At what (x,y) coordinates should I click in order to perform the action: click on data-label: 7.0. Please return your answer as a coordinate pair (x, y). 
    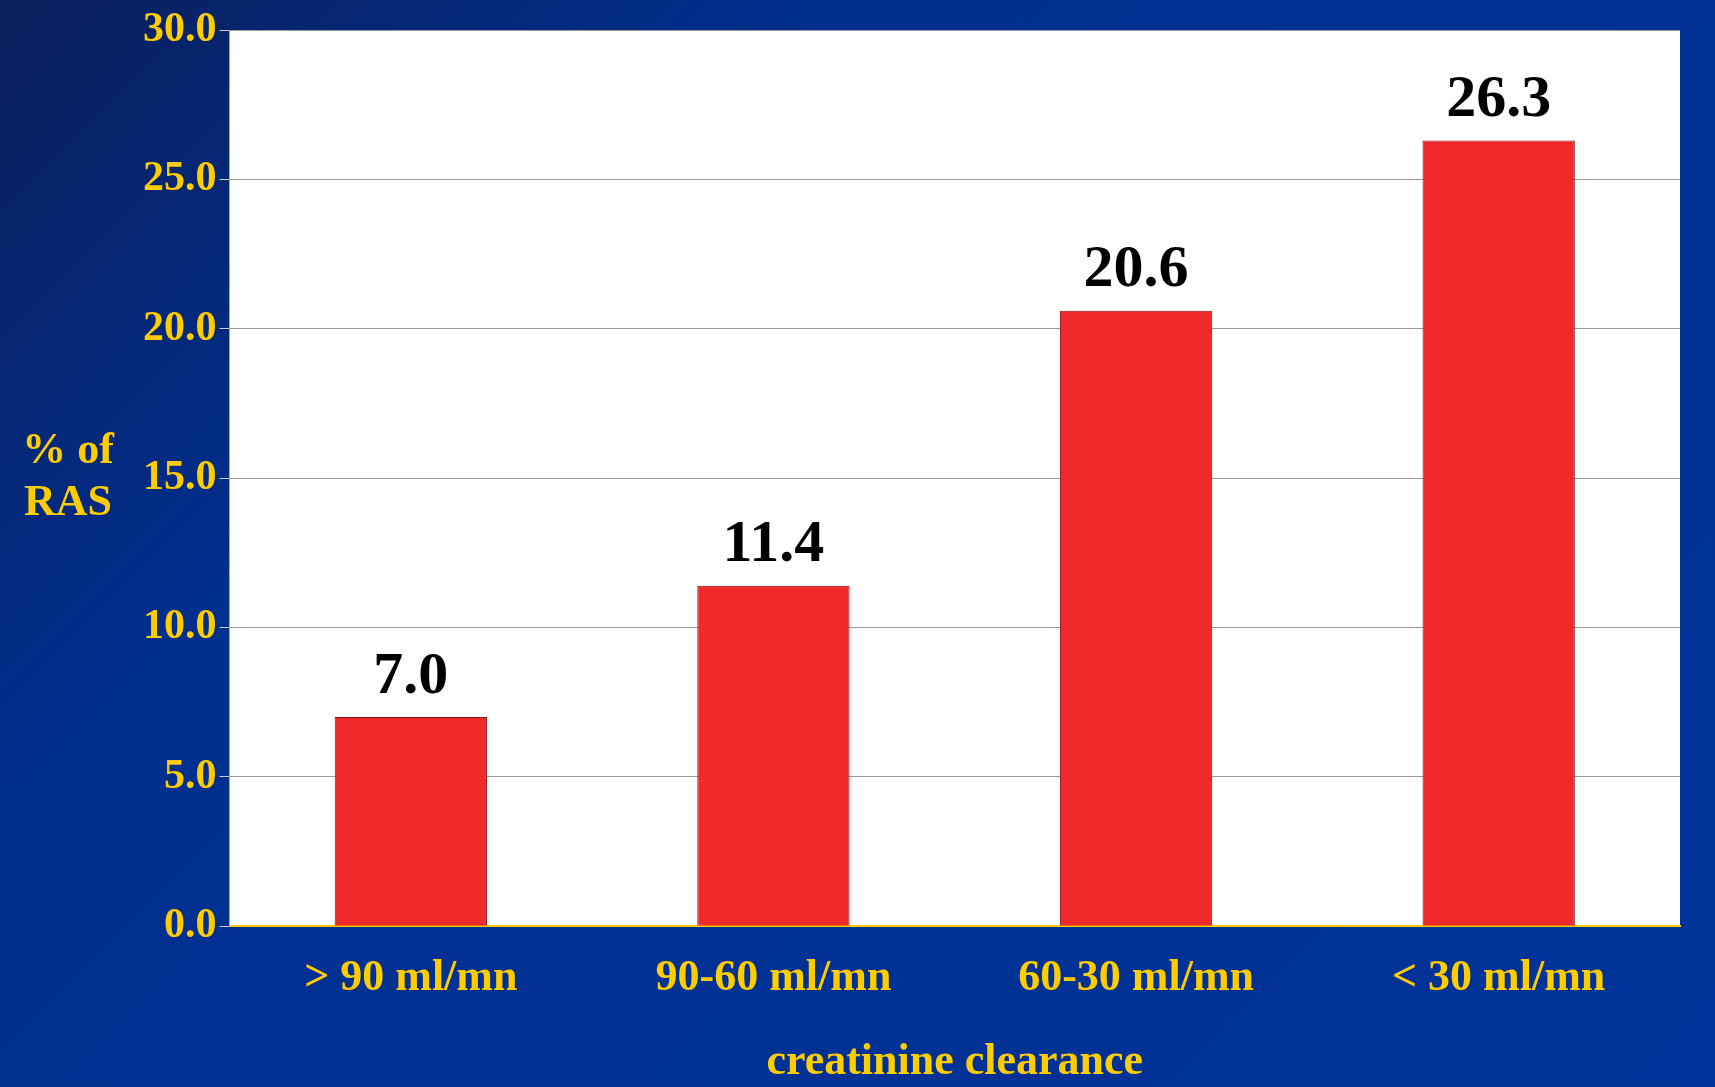
    Looking at the image, I should click on (411, 672).